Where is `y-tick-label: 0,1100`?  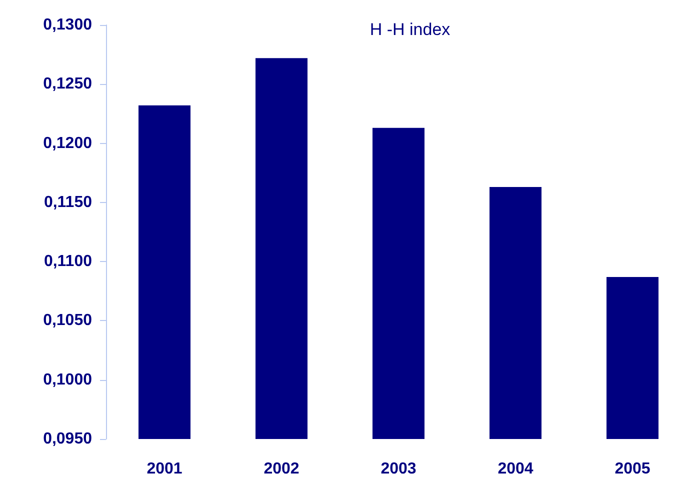 y-tick-label: 0,1100 is located at coordinates (68, 261).